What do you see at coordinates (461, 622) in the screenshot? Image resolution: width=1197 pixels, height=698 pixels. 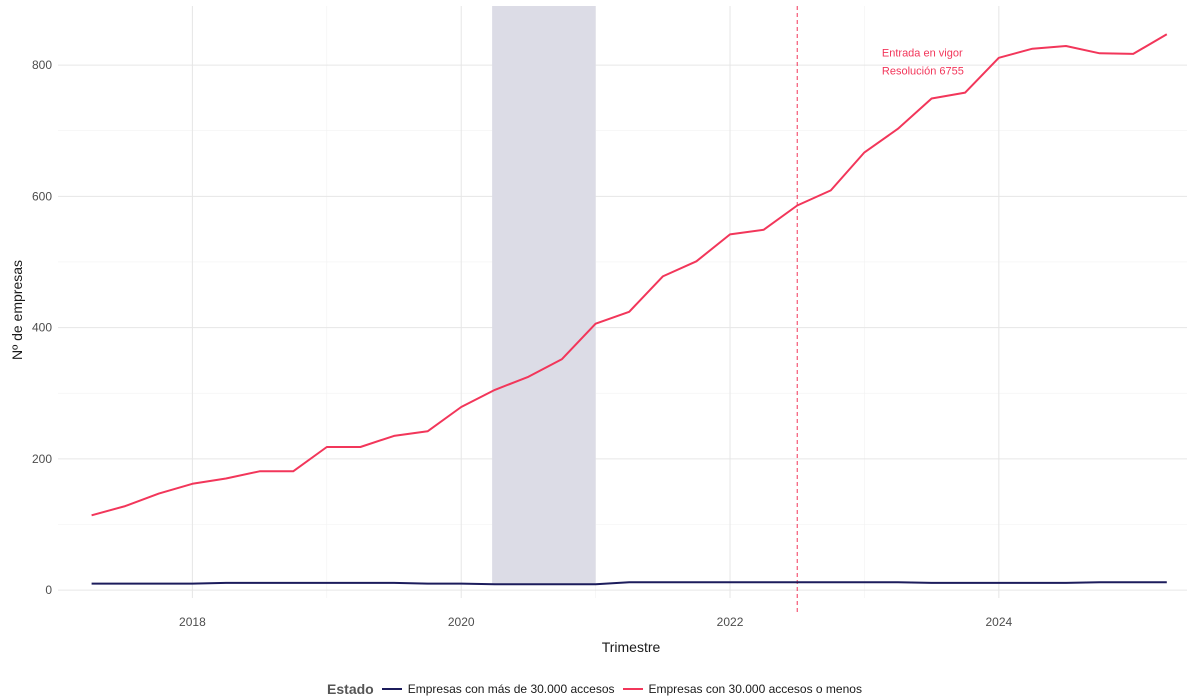 I see `x-tick-label: 2020` at bounding box center [461, 622].